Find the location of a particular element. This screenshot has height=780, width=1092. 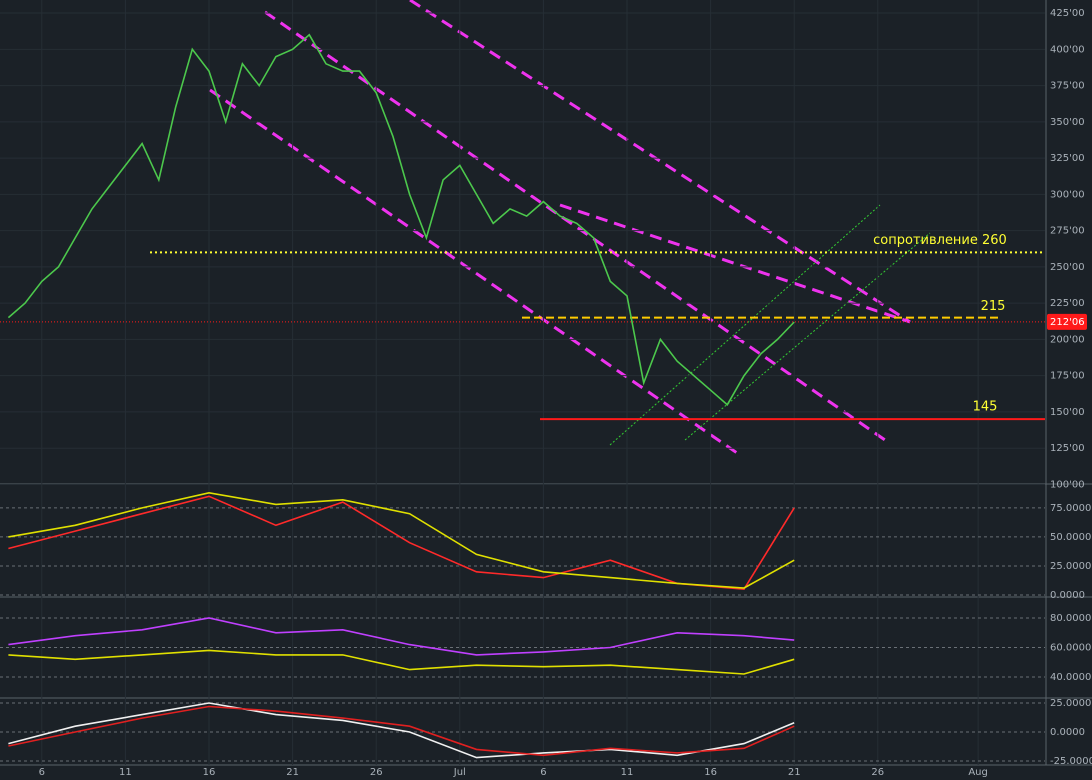

y-tick-label: 350'00 is located at coordinates (1067, 122).